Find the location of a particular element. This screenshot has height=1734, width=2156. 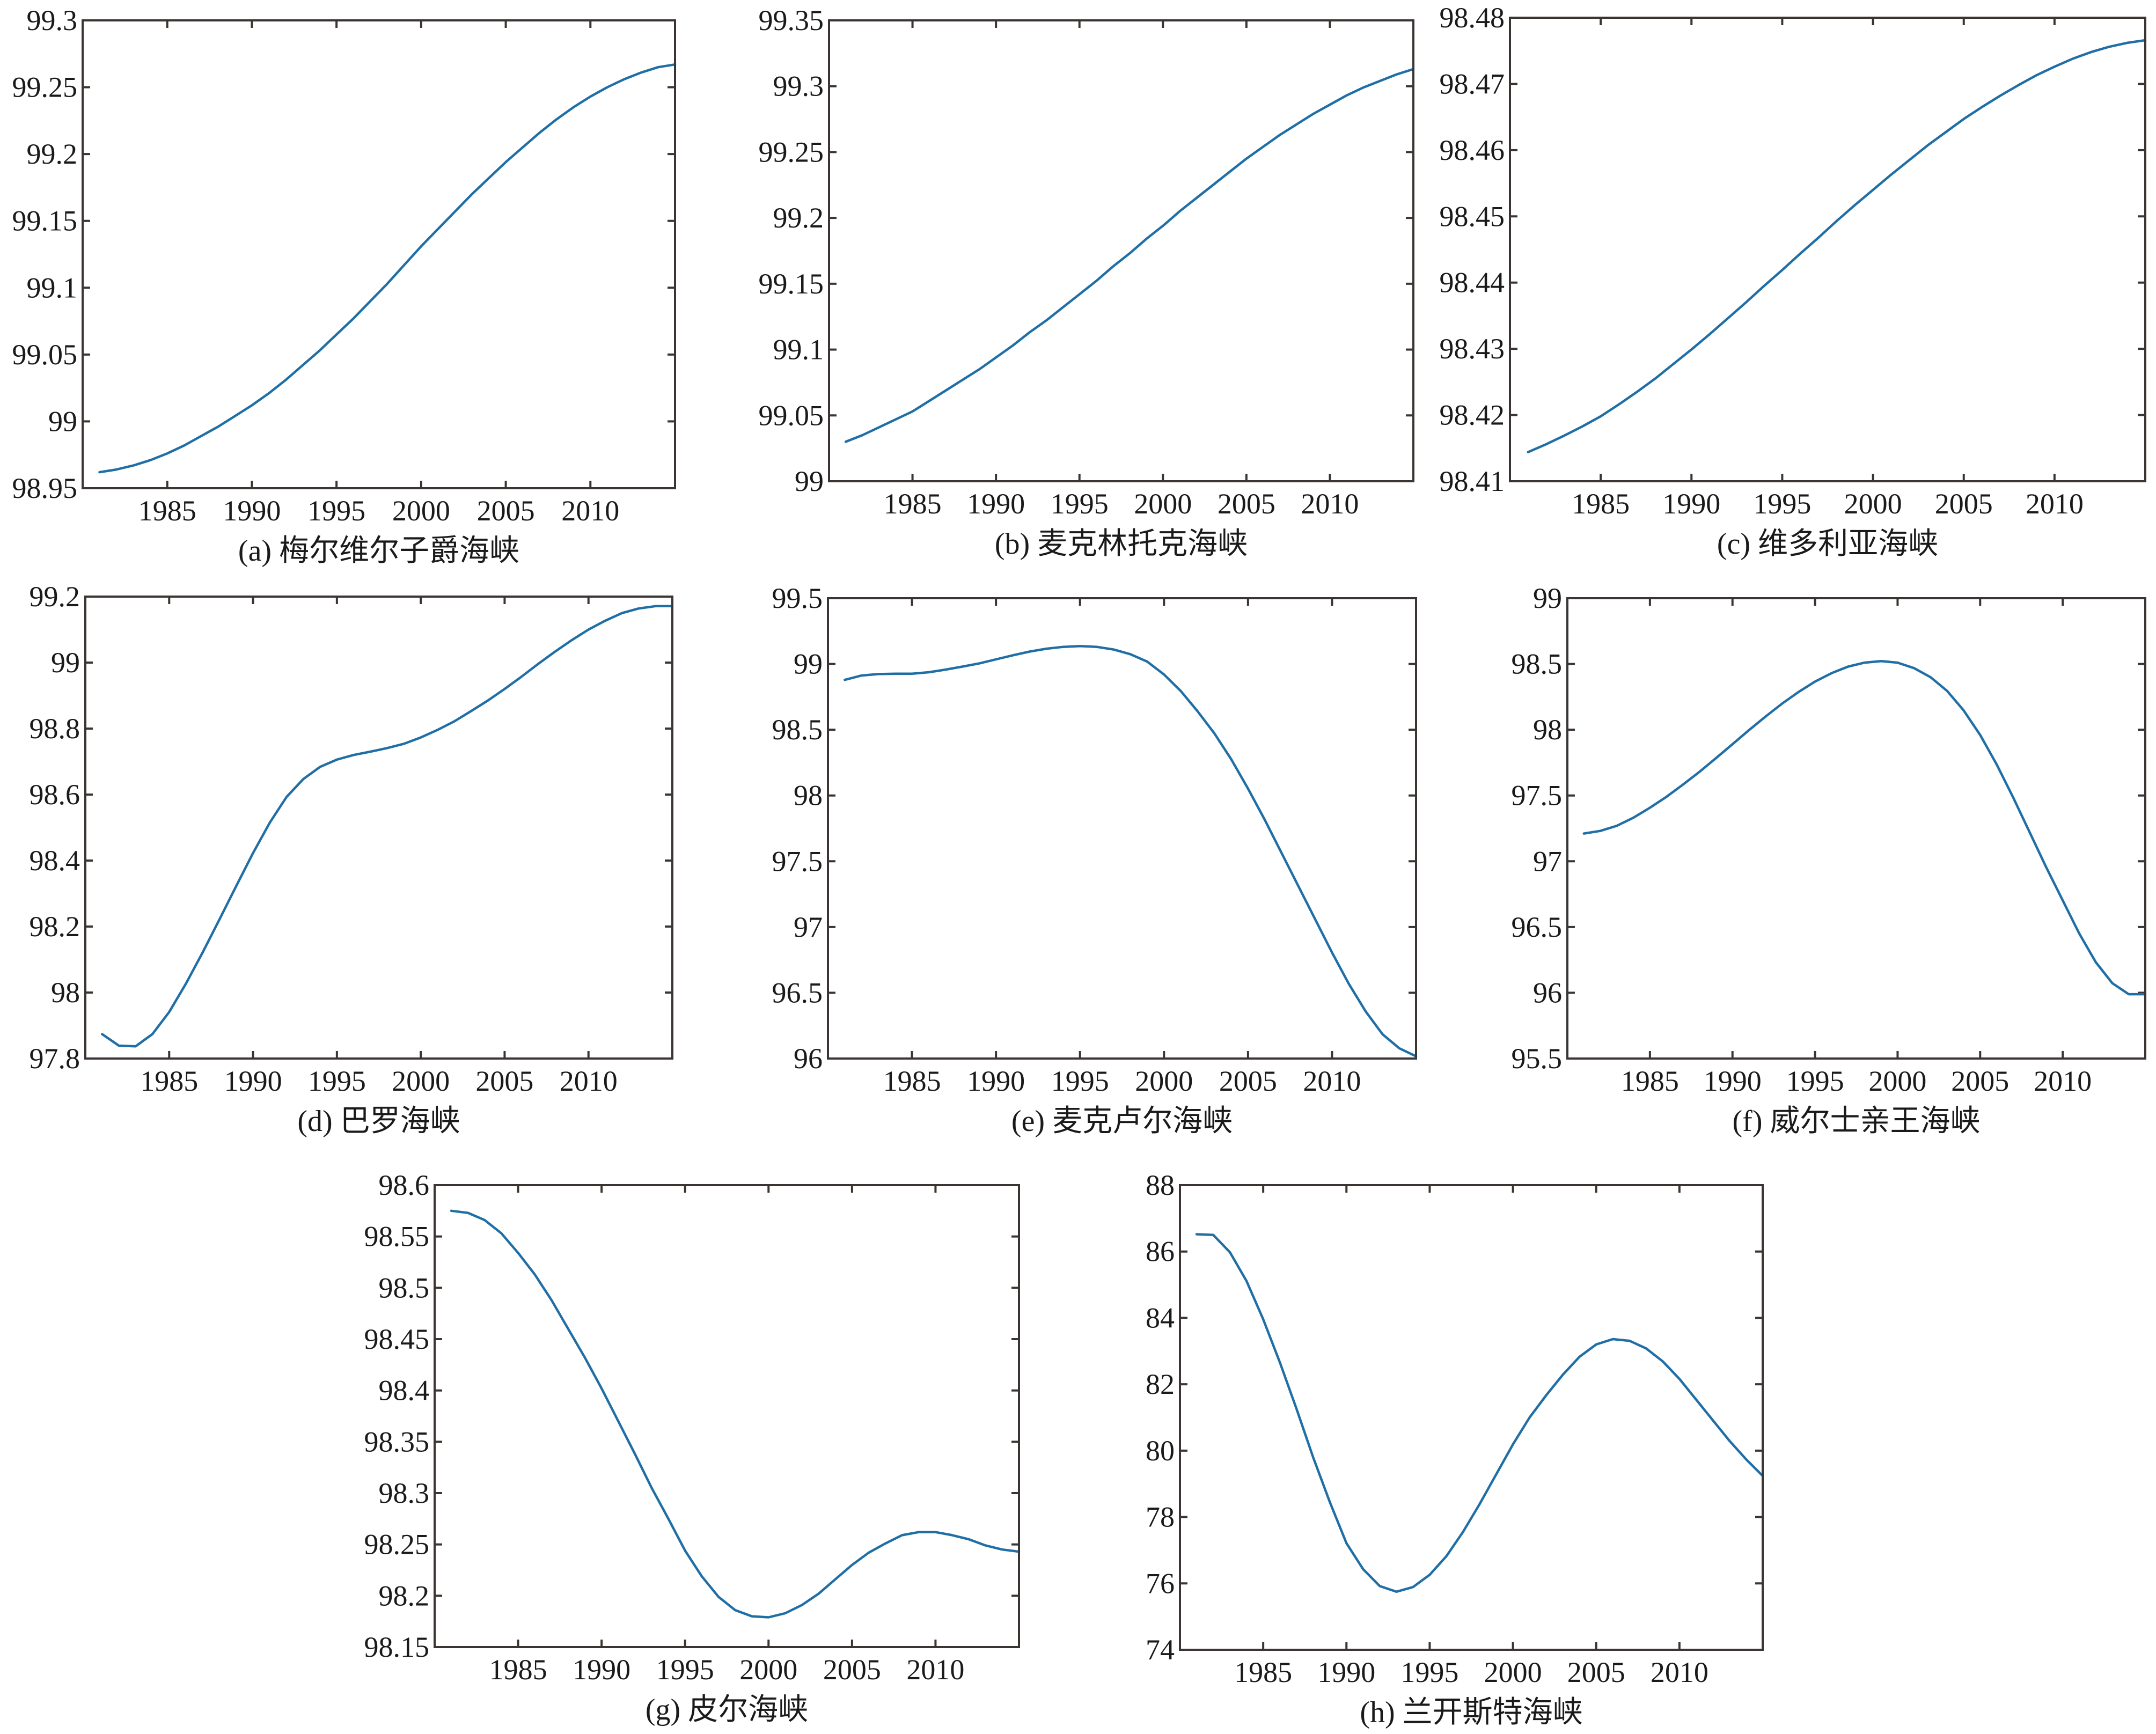

y-tick-label: 96.5 is located at coordinates (797, 992).